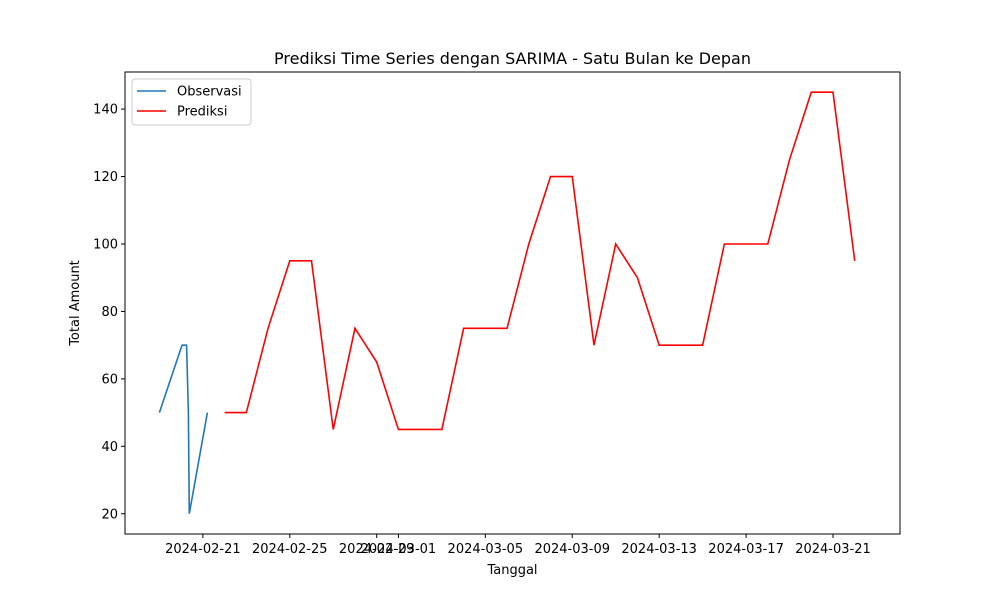 The image size is (1000, 600). Describe the element at coordinates (75, 303) in the screenshot. I see `y-axis-label: Total Amount` at that location.